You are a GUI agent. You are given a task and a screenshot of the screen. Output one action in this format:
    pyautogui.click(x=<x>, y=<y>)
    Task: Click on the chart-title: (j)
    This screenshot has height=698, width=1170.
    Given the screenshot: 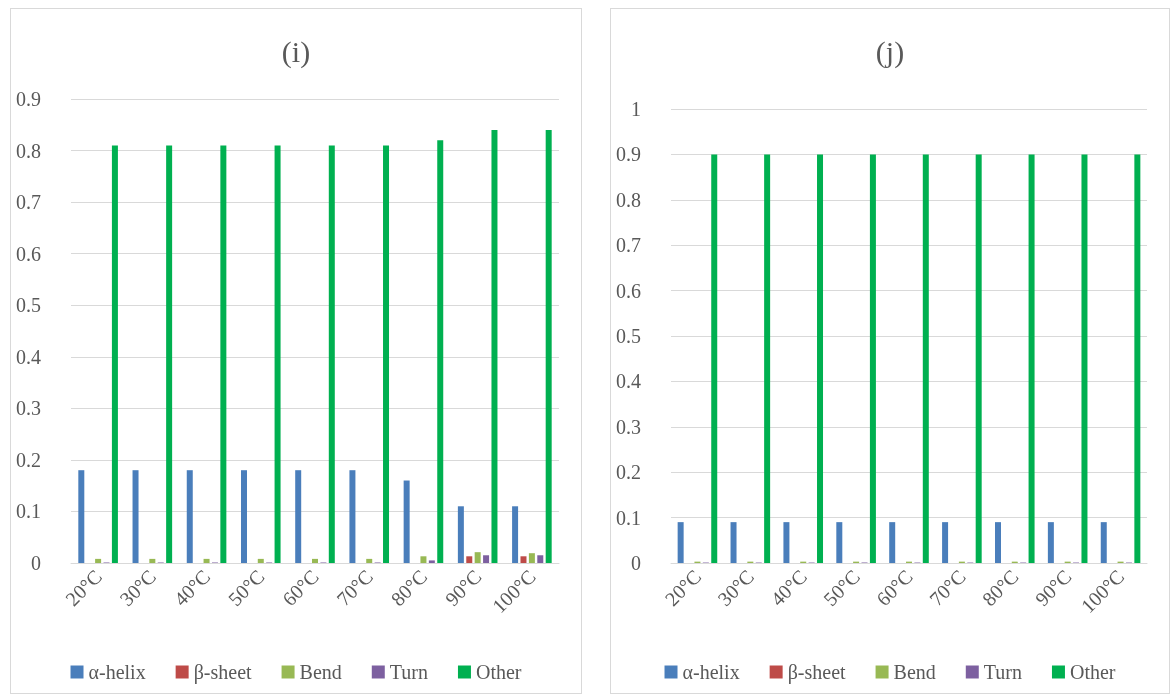 What is the action you would take?
    pyautogui.click(x=890, y=51)
    